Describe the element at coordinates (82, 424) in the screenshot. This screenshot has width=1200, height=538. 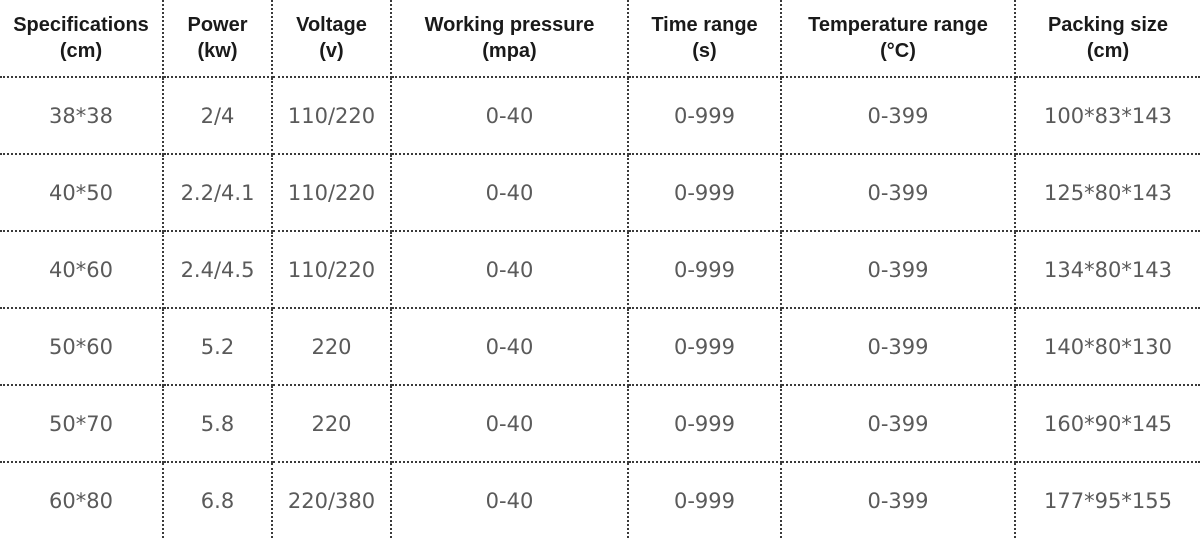
I see `cell-specifications: 50*70` at that location.